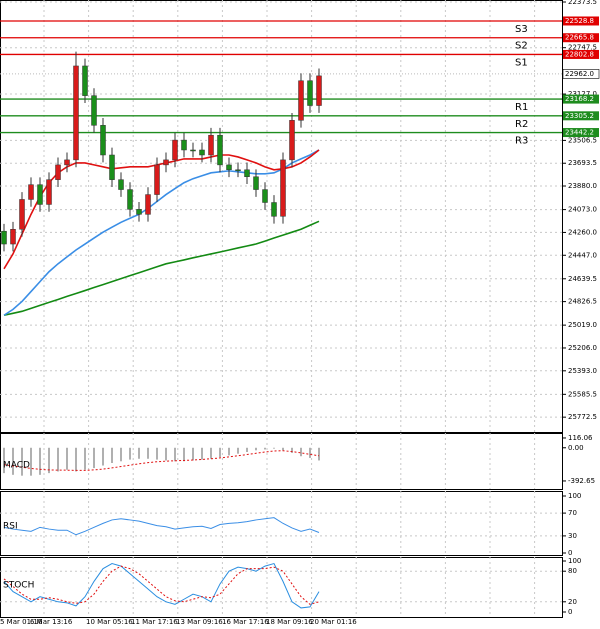  I want to click on indicator-name: MACD, so click(16, 466).